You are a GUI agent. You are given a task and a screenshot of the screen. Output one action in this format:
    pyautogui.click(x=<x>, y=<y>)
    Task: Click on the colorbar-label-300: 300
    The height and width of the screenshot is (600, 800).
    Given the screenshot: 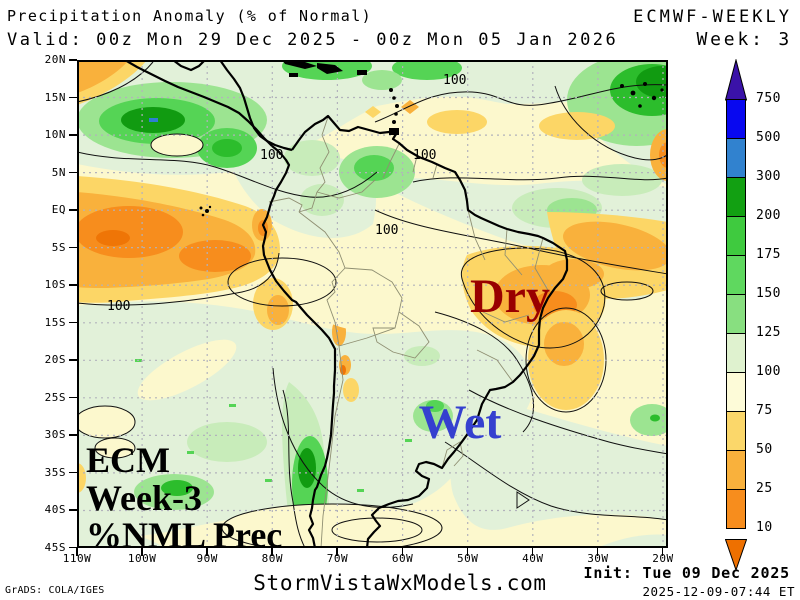 What is the action you would take?
    pyautogui.click(x=768, y=176)
    